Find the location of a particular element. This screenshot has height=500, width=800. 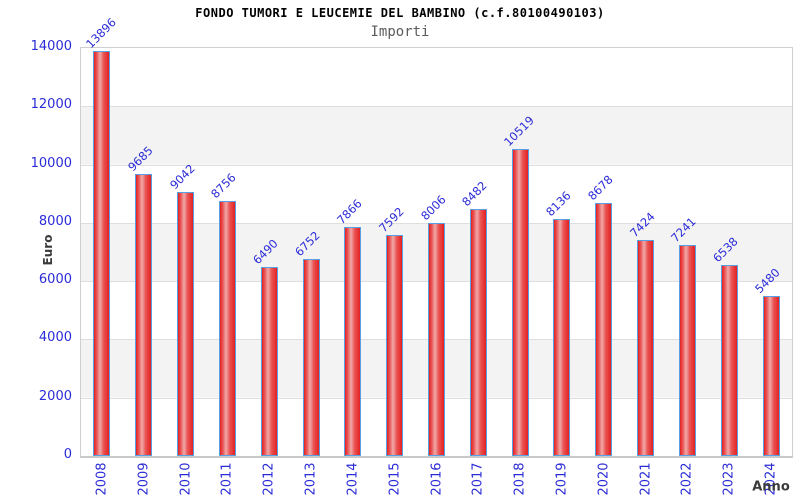

bar-value-label-2019: 8136 is located at coordinates (558, 203).